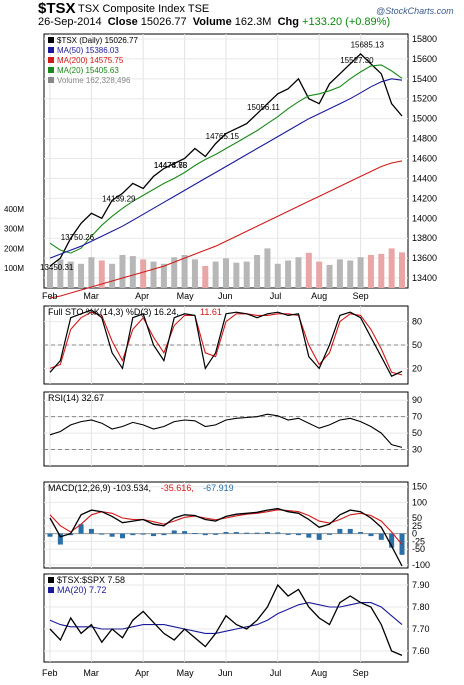 The image size is (464, 685). I want to click on rsi-legend: RSI(14) 32.67, so click(76, 398).